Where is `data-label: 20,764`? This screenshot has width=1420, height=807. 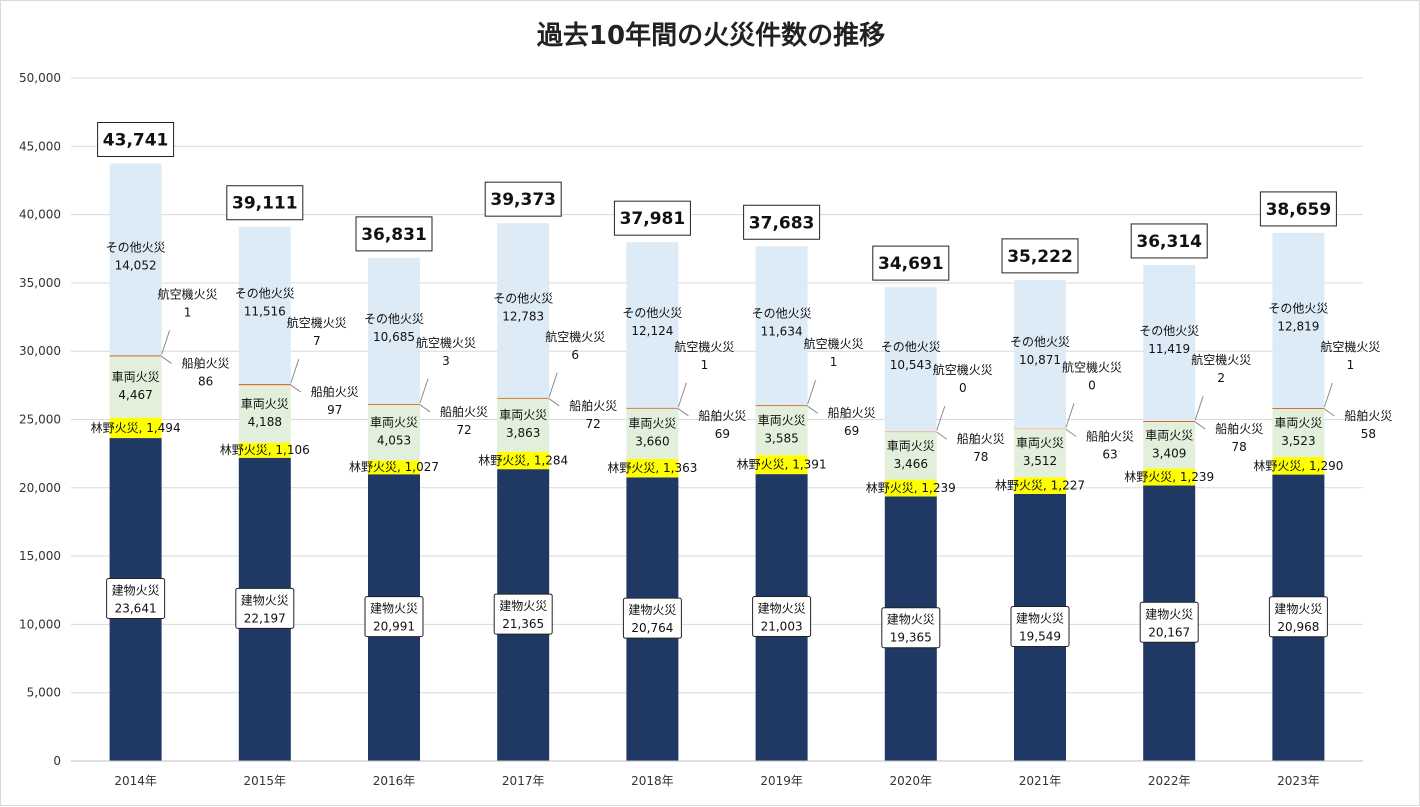
data-label: 20,764 is located at coordinates (652, 628).